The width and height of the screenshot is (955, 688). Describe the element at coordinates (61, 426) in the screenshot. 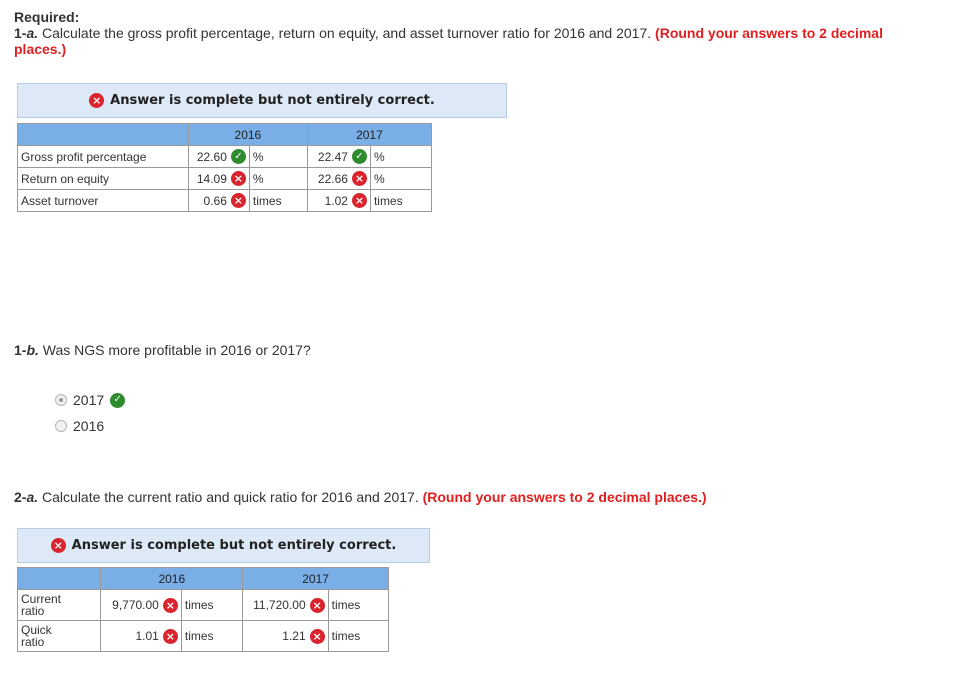

I see `radio-button` at that location.